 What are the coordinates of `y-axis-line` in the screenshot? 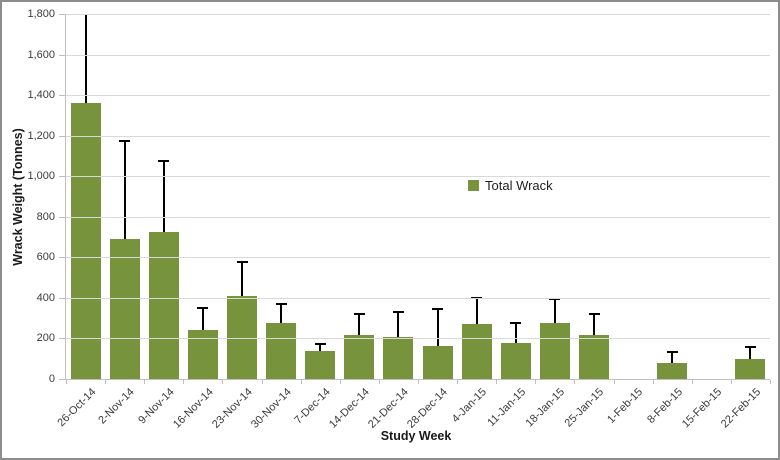 It's located at (65, 197).